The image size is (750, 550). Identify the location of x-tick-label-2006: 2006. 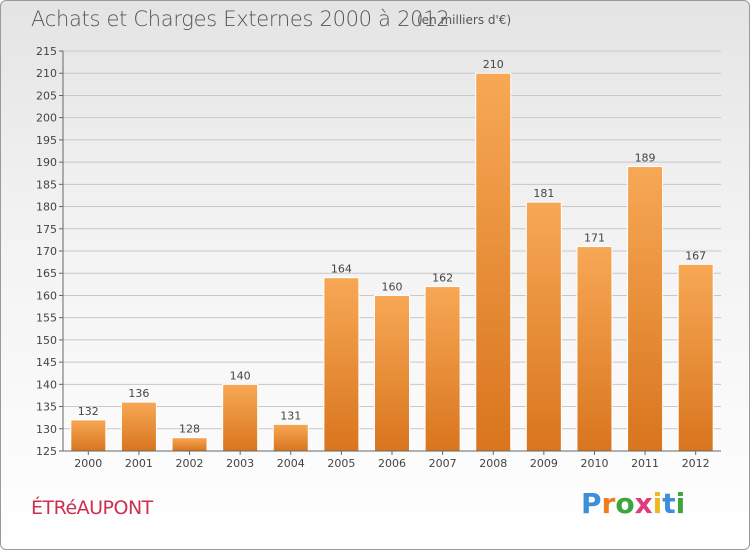
(392, 463).